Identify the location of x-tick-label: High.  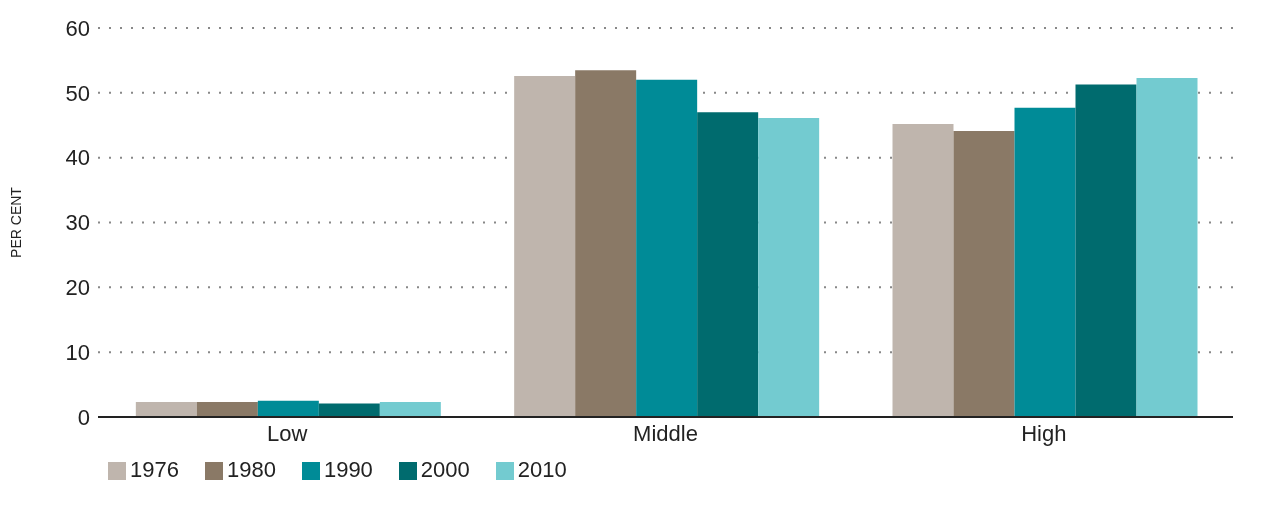
(1044, 433).